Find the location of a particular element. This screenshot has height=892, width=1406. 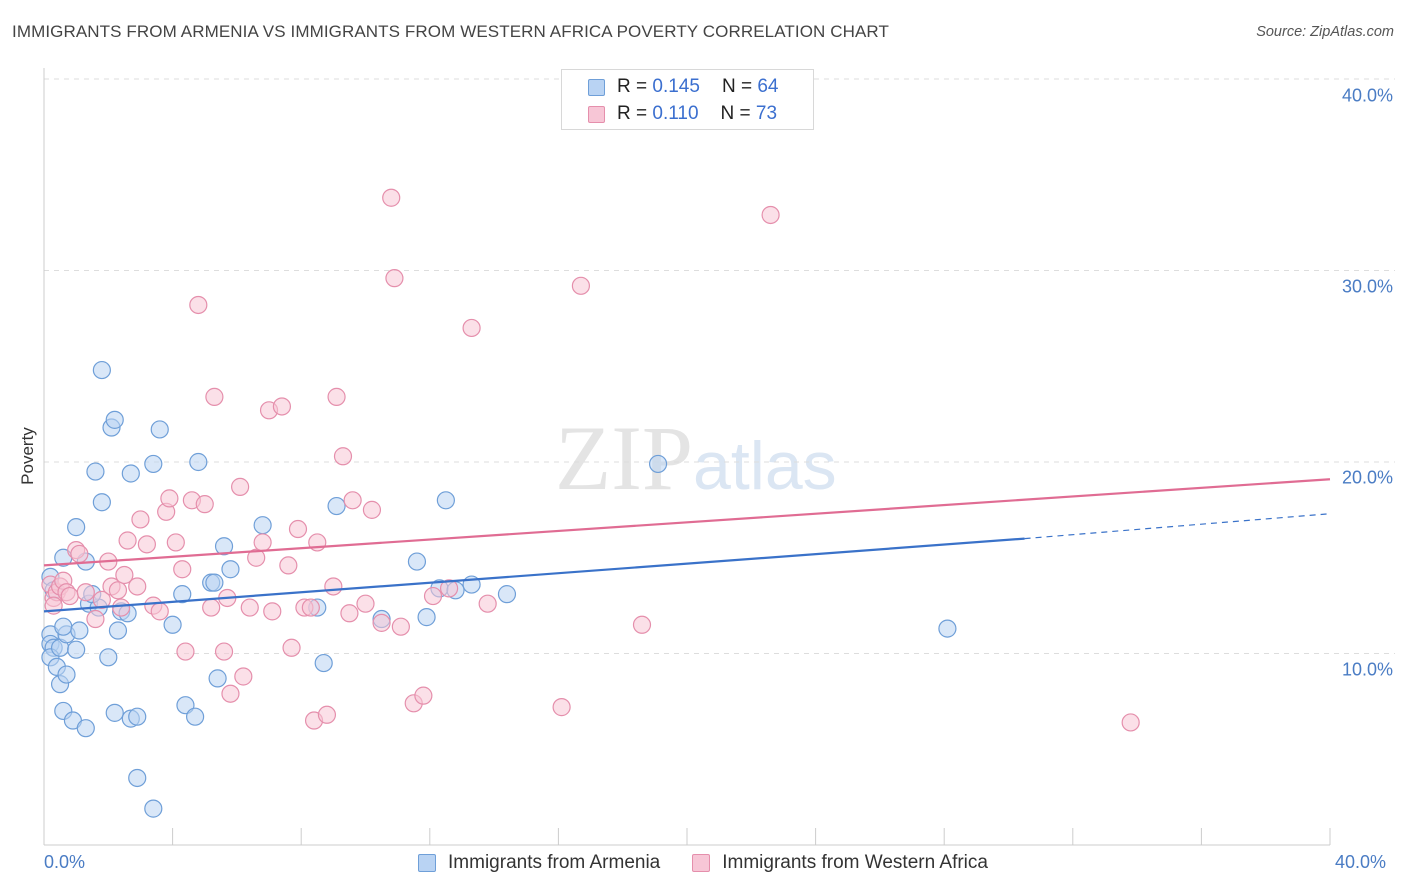

r-value: 0.145 is located at coordinates (676, 86).